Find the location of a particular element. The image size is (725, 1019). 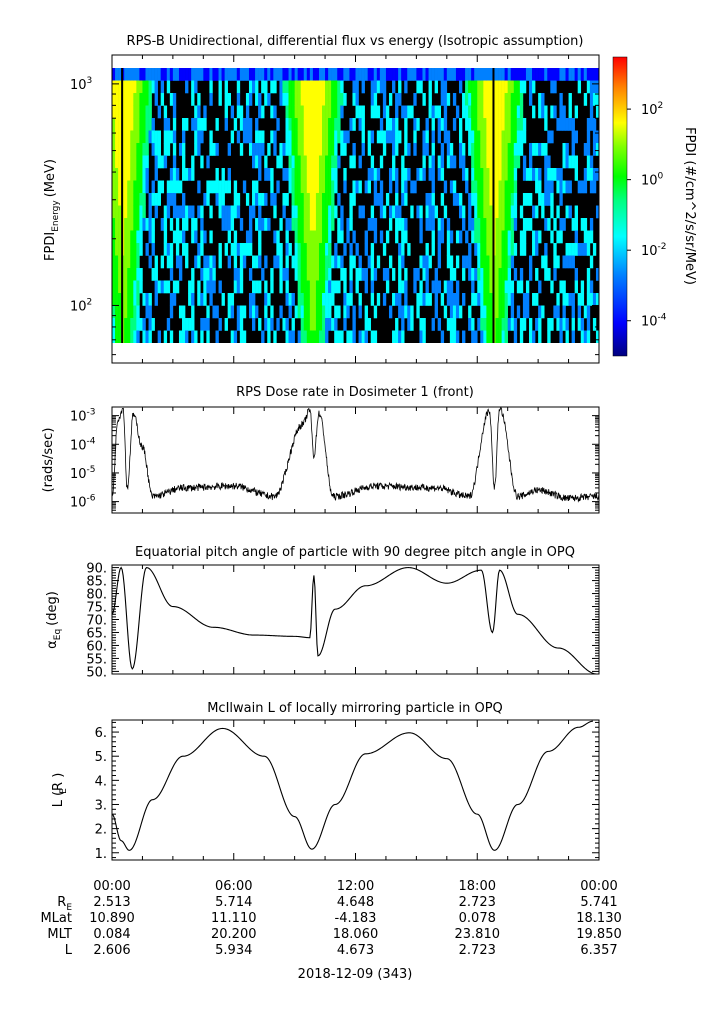

footer-value: 5.714 is located at coordinates (233, 902).